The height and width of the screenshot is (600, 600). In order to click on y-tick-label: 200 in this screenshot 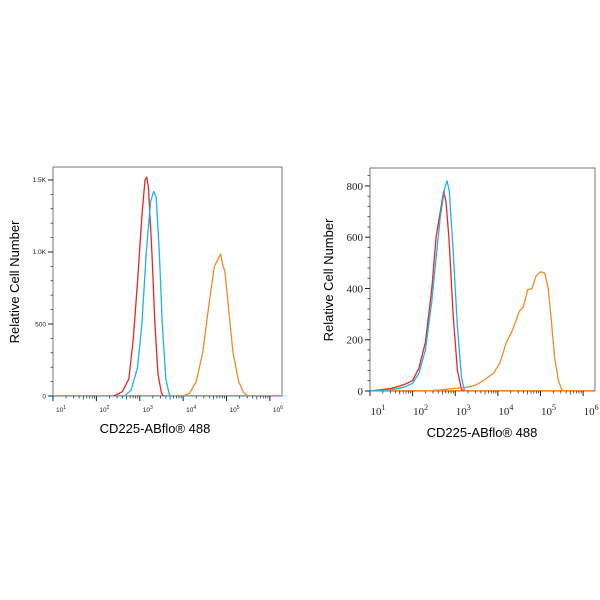, I will do `click(355, 341)`.